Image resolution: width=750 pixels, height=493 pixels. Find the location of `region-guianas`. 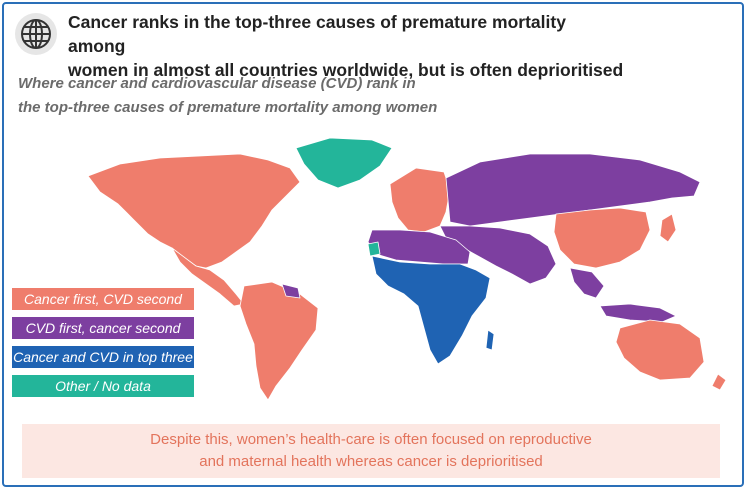

region-guianas is located at coordinates (291, 291).